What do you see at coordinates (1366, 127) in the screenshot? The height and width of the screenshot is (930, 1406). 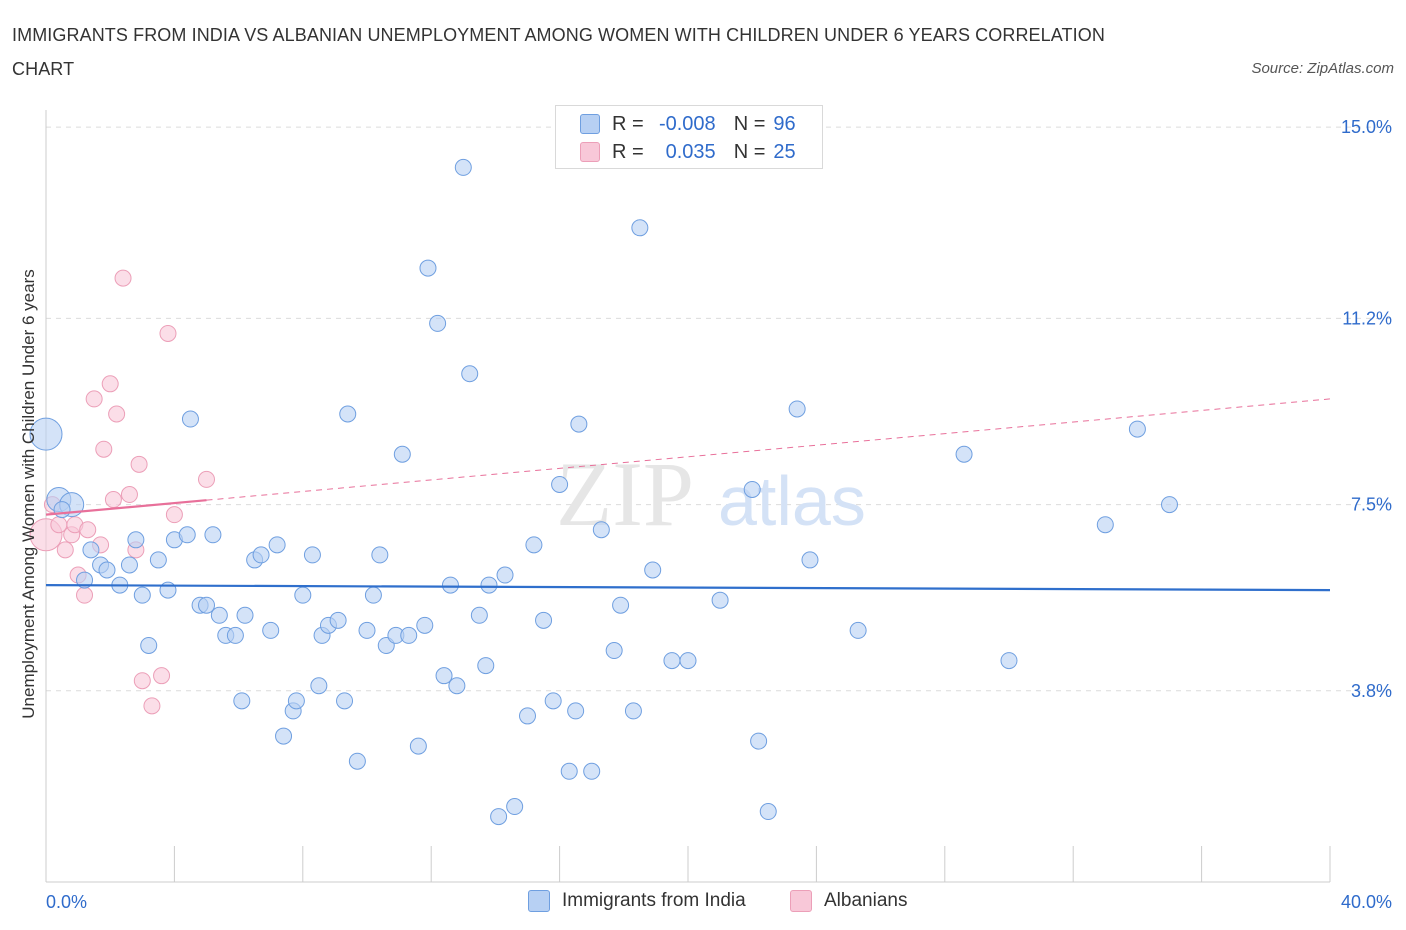 I see `y-tick-label: 15.0%` at bounding box center [1366, 127].